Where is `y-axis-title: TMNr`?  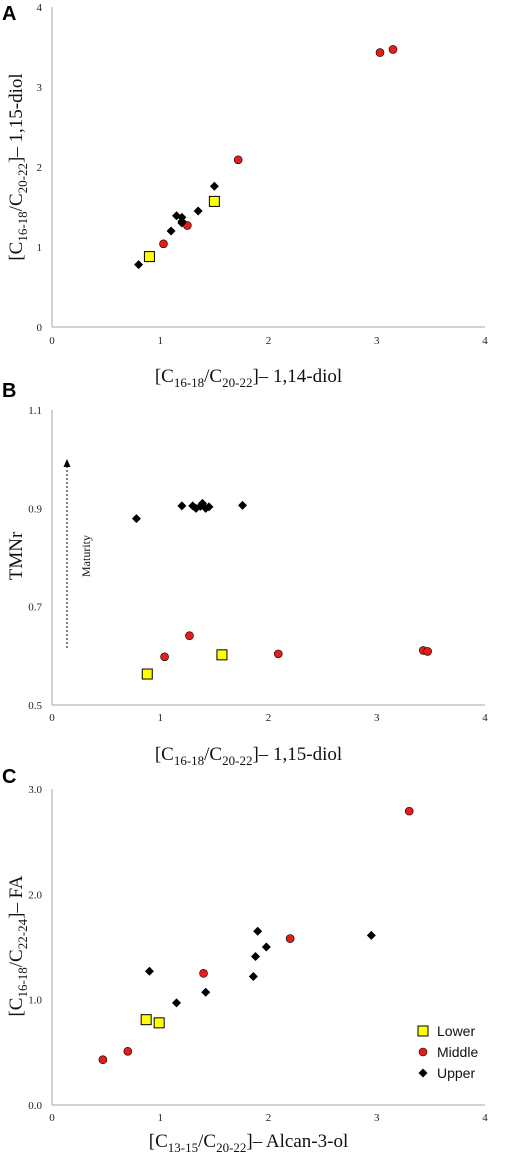 y-axis-title: TMNr is located at coordinates (16, 555).